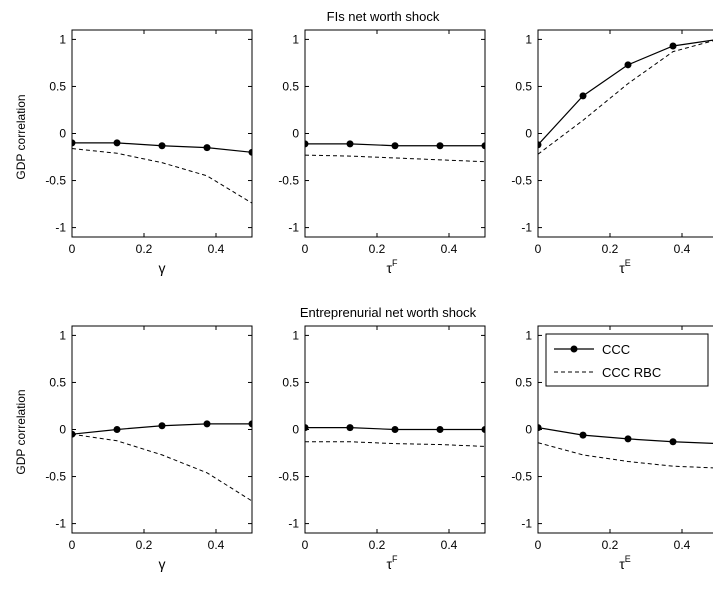  I want to click on legend-label-ccc-rbc: CCC RBC, so click(631, 372).